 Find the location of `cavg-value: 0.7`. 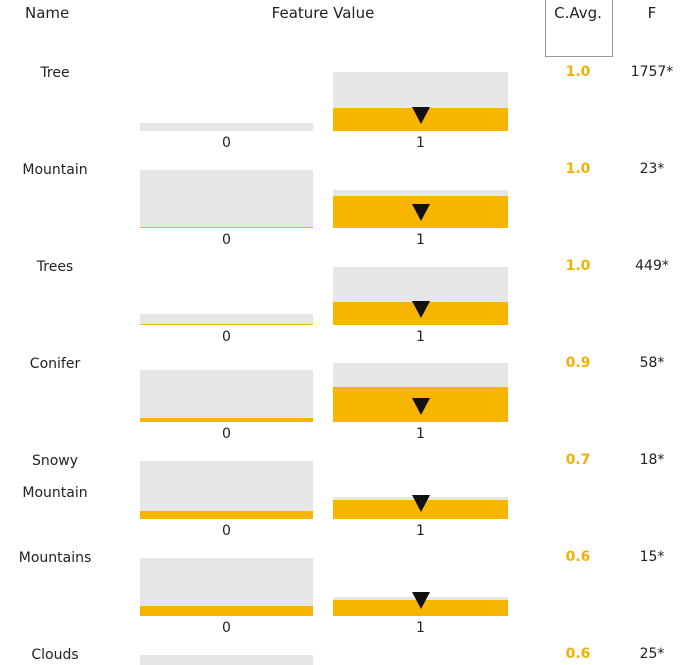

cavg-value: 0.7 is located at coordinates (578, 460).